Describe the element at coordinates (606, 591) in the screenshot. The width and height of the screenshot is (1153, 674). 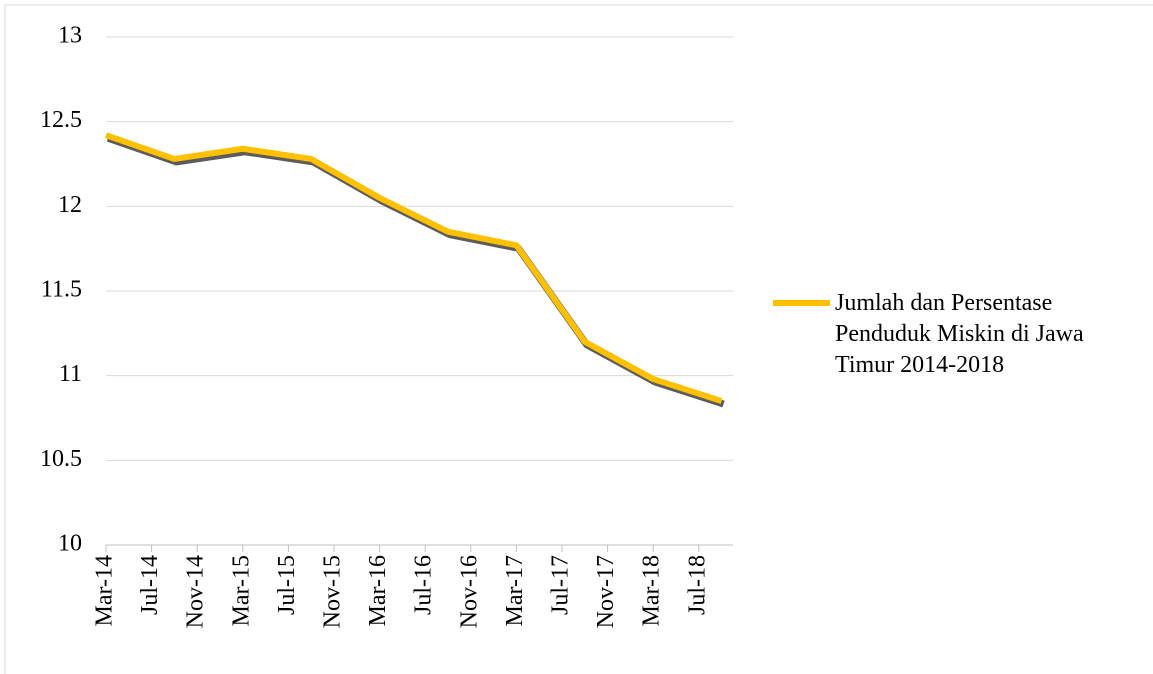
I see `x-tick-label: Nov-17` at that location.